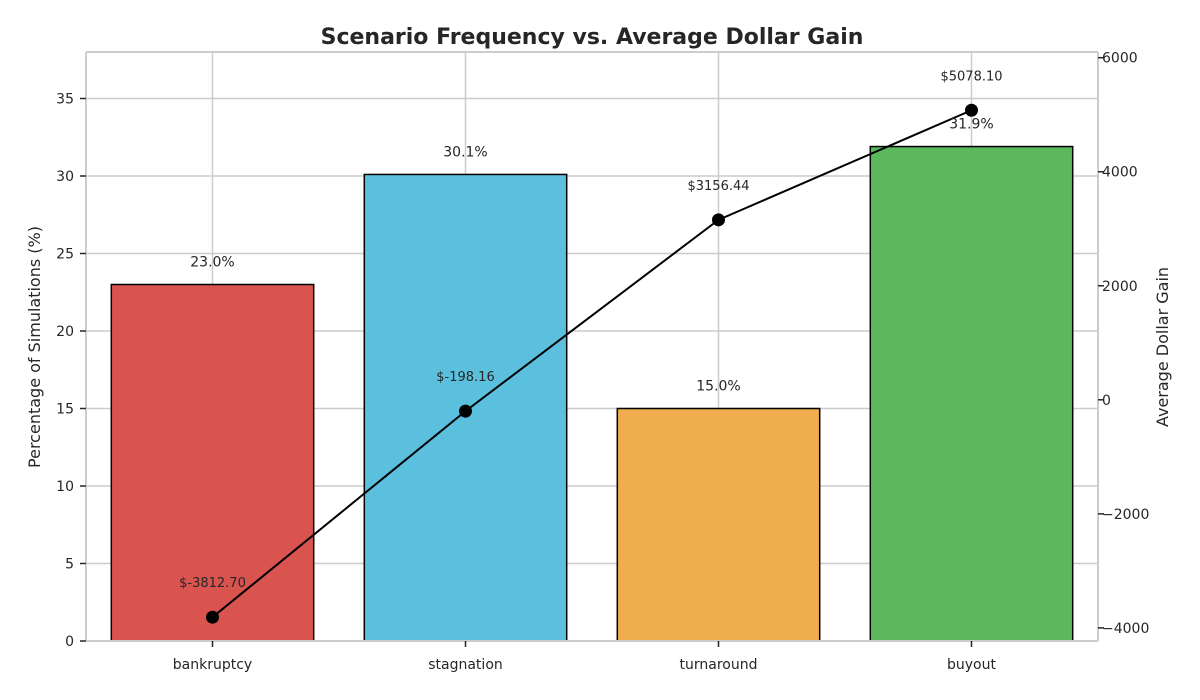 The image size is (1200, 700). Describe the element at coordinates (34, 347) in the screenshot. I see `y-axis-label: Percentage of Simulations (%)` at that location.